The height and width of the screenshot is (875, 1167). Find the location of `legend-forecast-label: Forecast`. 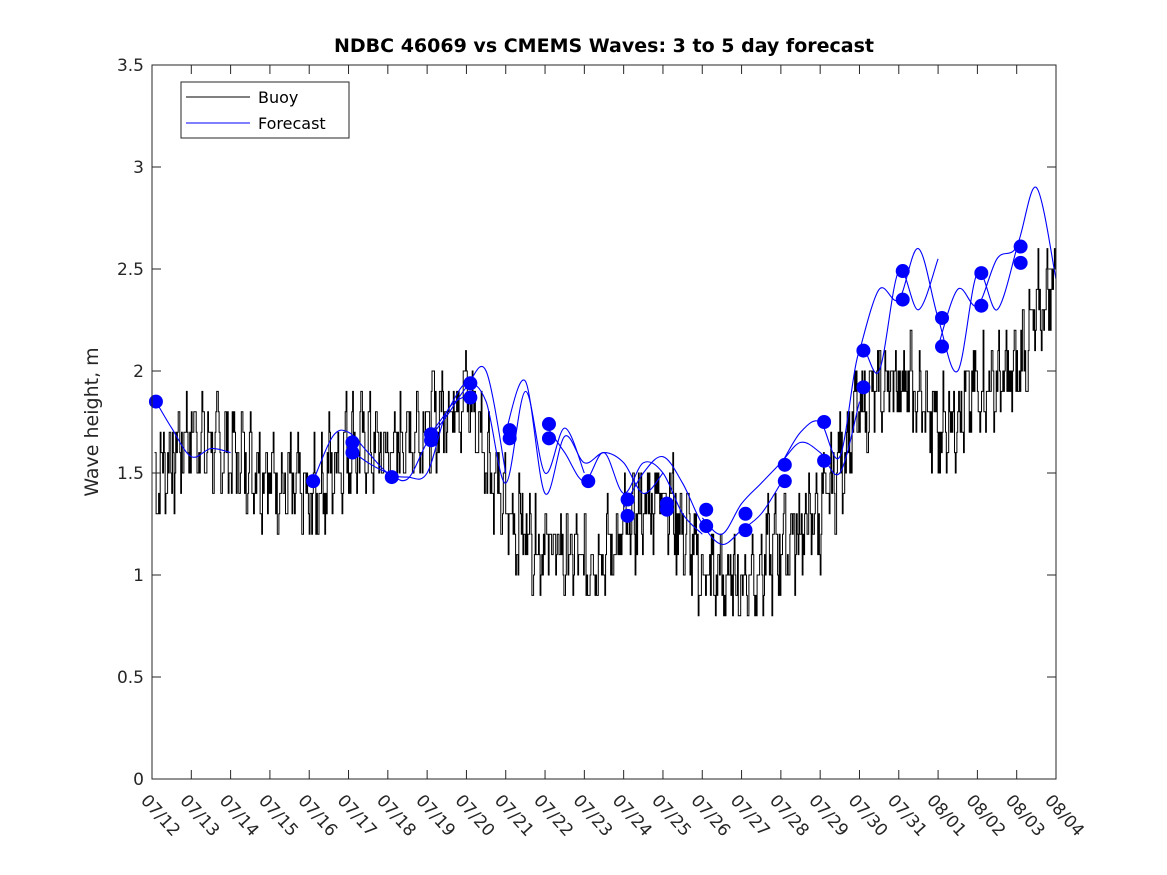

legend-forecast-label: Forecast is located at coordinates (292, 123).